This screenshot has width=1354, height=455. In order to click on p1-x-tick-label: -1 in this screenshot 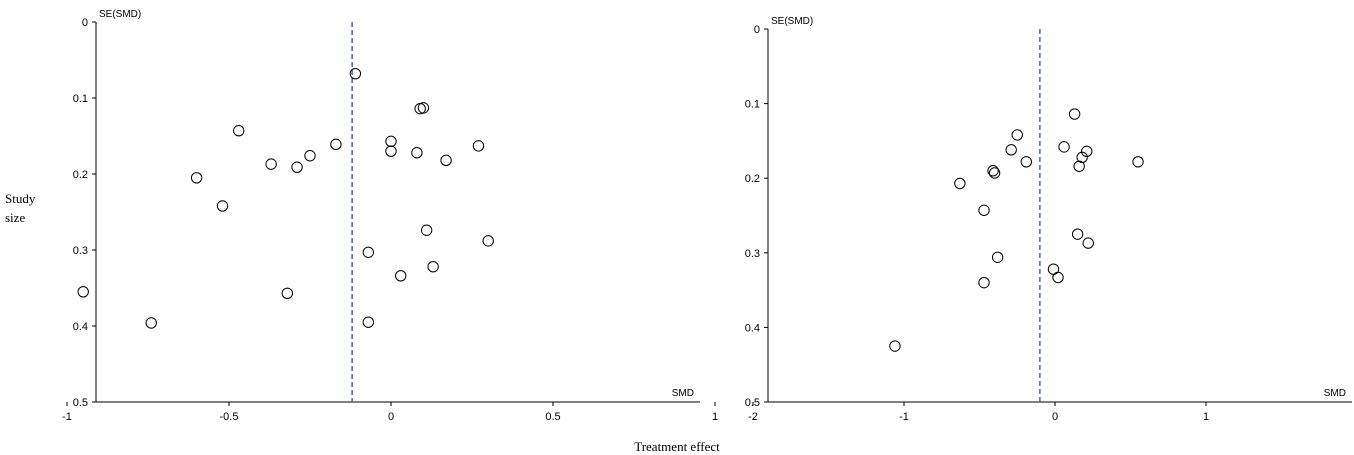, I will do `click(904, 417)`.